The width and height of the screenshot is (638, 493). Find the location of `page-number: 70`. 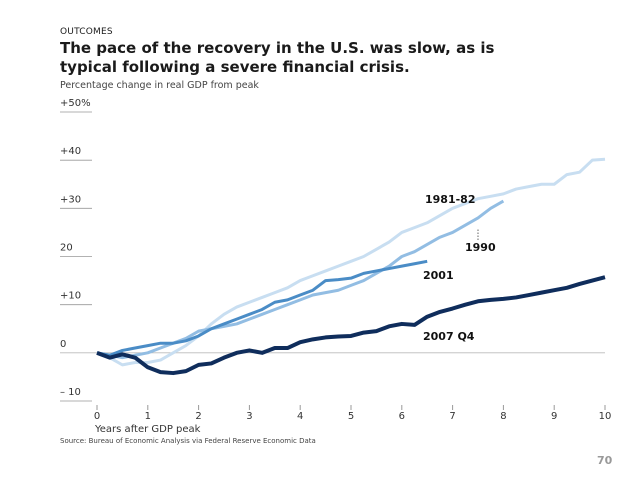

page-number: 70 is located at coordinates (605, 460).